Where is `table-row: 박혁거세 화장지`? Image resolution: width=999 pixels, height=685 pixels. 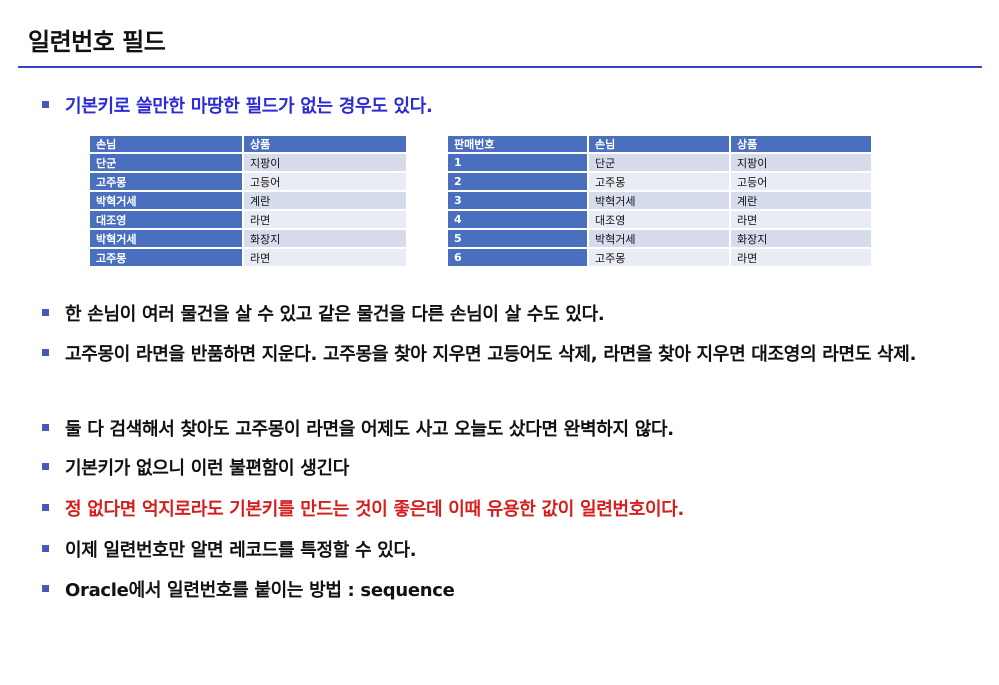
table-row: 박혁거세 화장지 is located at coordinates (248, 238).